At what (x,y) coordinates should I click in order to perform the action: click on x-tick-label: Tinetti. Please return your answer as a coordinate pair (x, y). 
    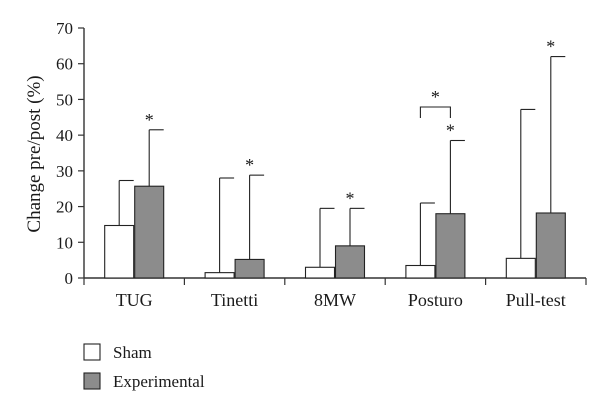
    Looking at the image, I should click on (234, 300).